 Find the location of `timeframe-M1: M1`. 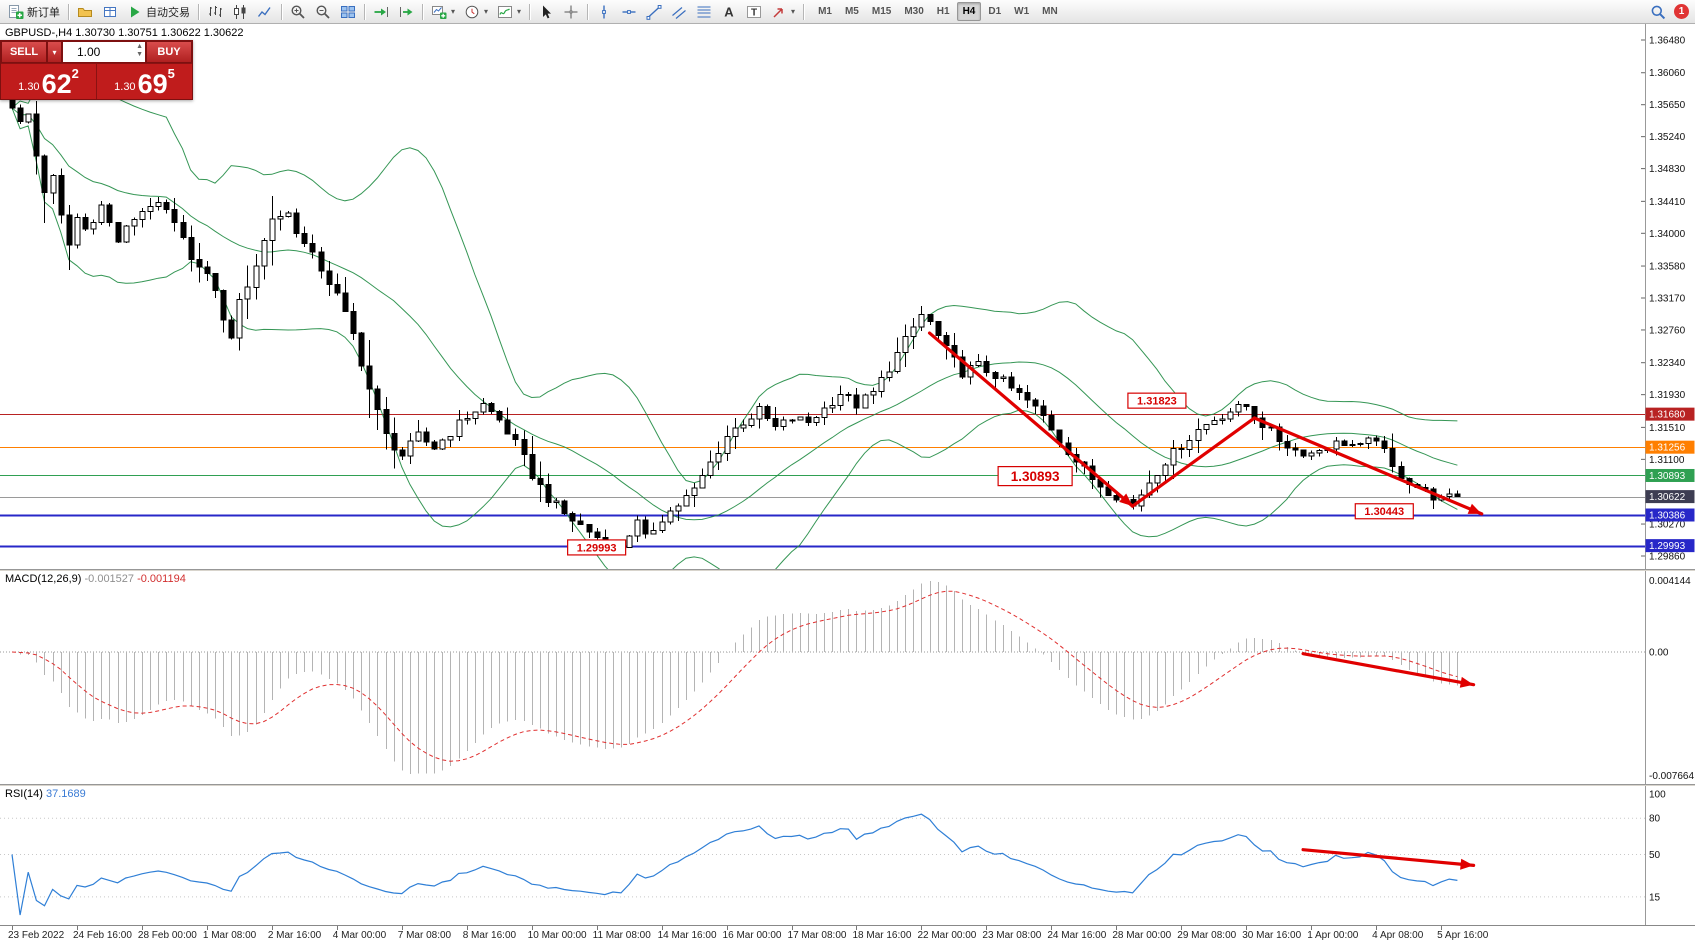

timeframe-M1: M1 is located at coordinates (825, 11).